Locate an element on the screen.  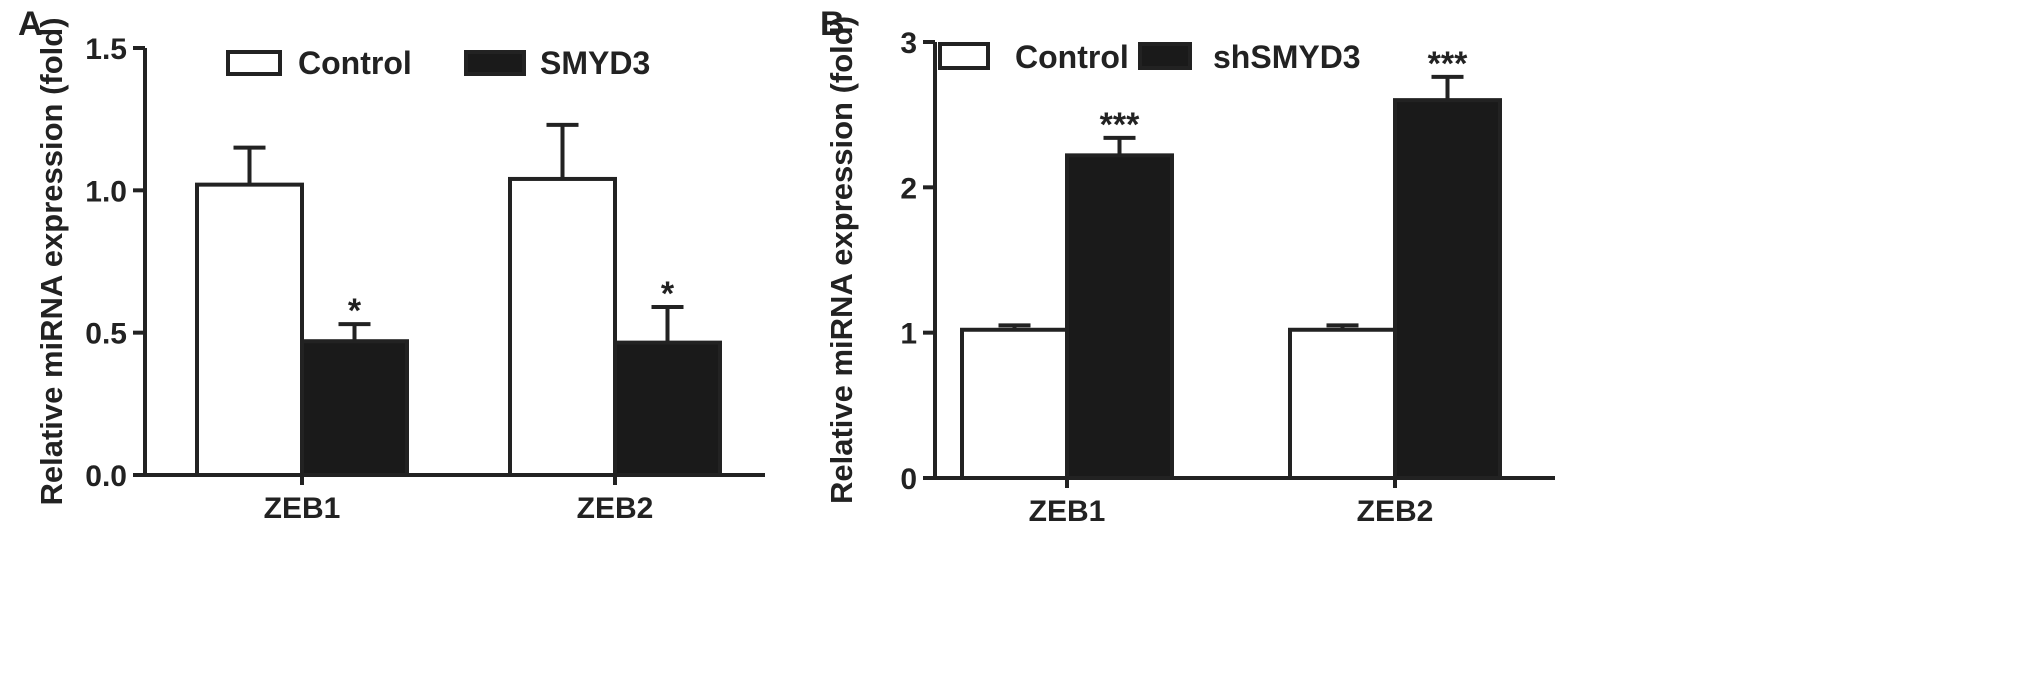
y-tick-label: 1.5 is located at coordinates (106, 49).